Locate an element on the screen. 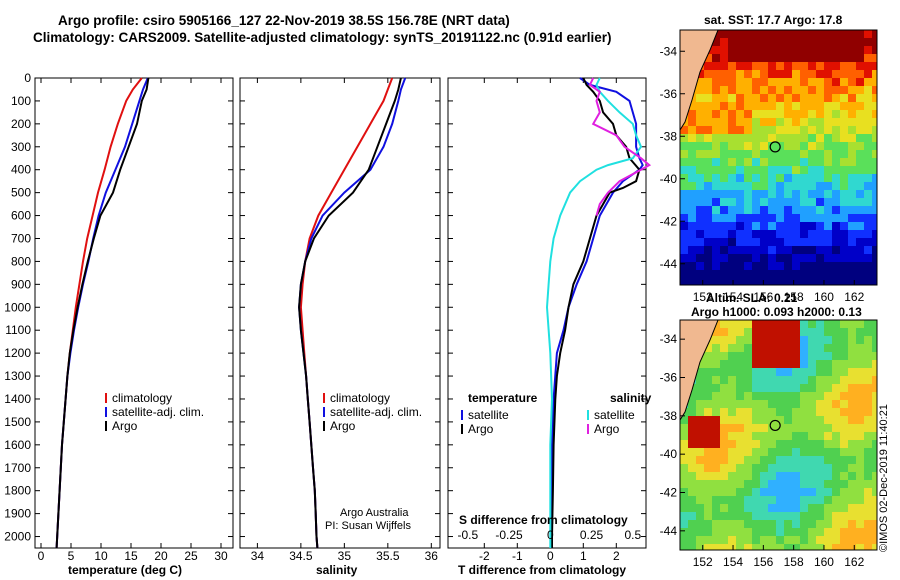 This screenshot has width=900, height=580. sla-map: 152 154 156 158 160 162-34-36-38-40-42-44 is located at coordinates (775, 448).